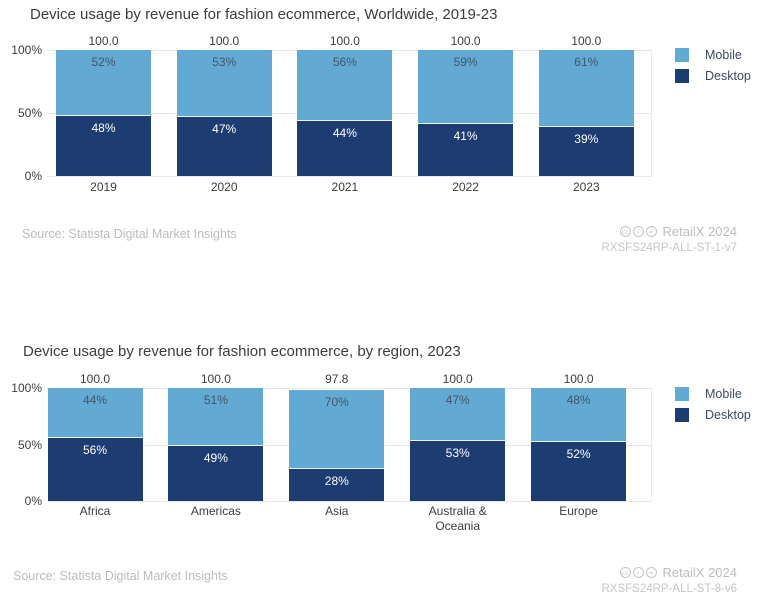 The height and width of the screenshot is (604, 757). I want to click on bar-value-label-desktop: 41%, so click(465, 136).